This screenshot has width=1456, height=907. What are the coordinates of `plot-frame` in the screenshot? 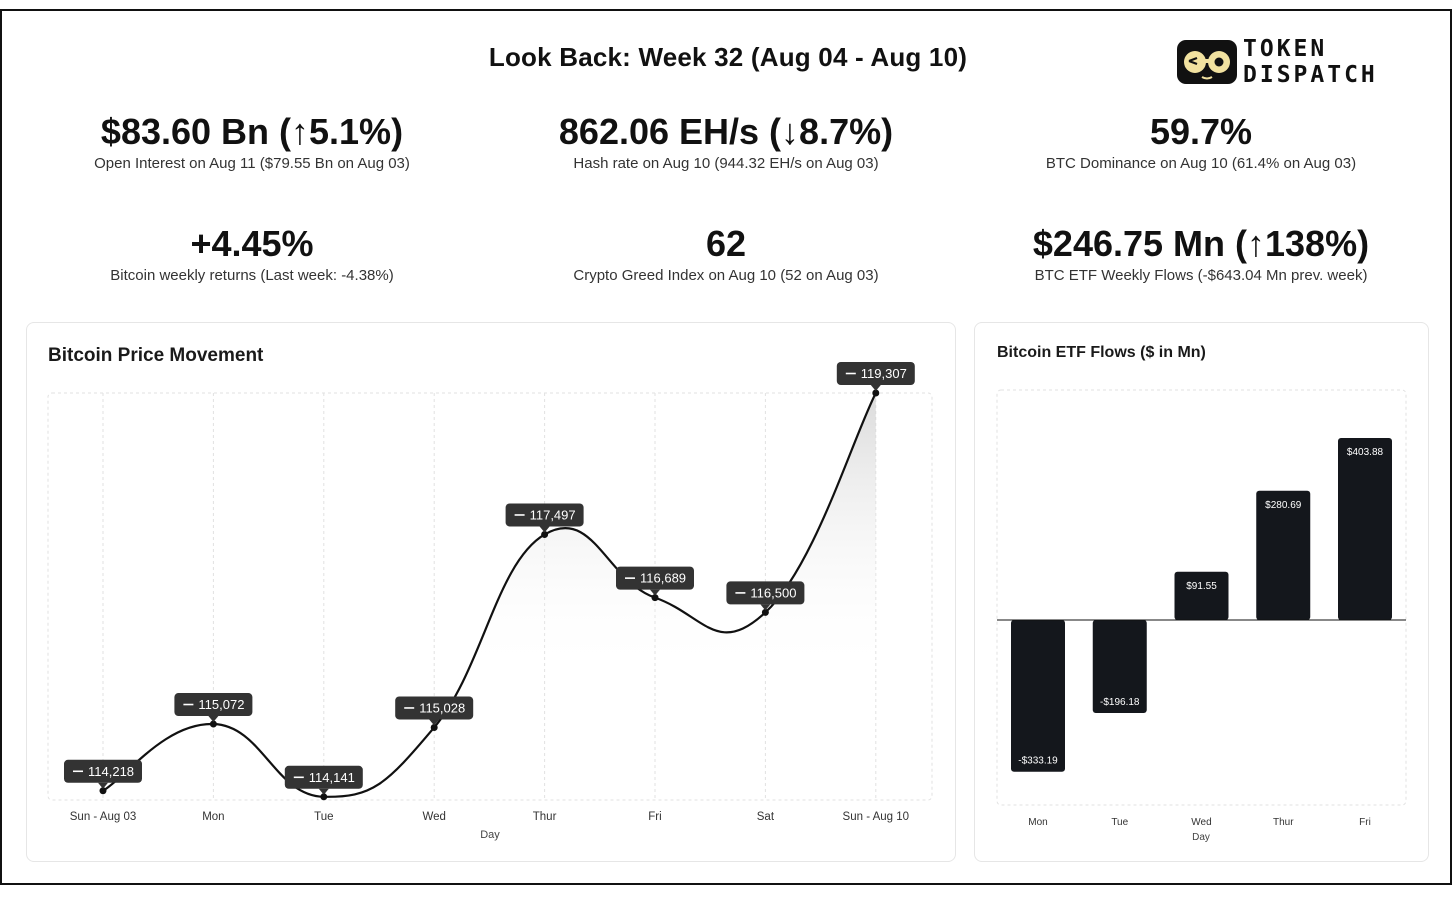 It's located at (1201, 597).